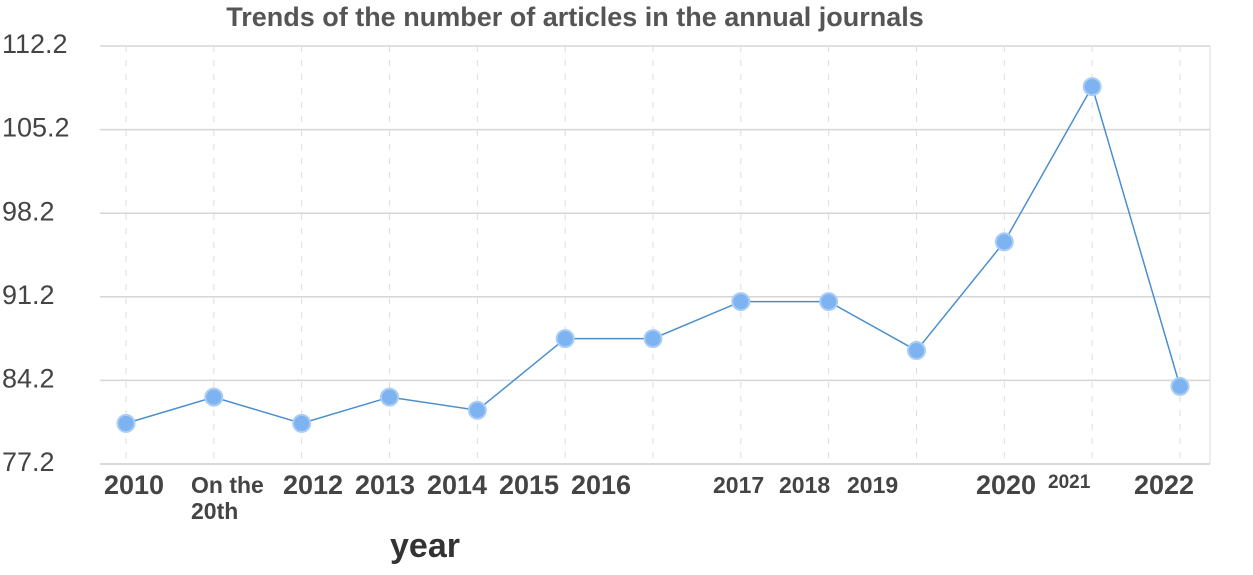 This screenshot has width=1253, height=575. Describe the element at coordinates (385, 485) in the screenshot. I see `x-tick-label: 2013` at that location.